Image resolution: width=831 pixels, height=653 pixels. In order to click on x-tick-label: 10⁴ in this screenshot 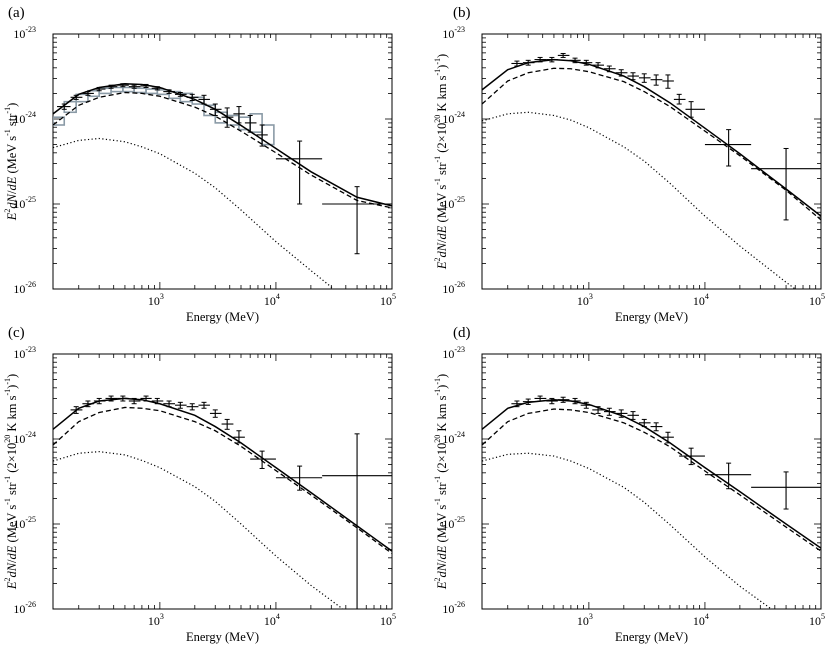, I will do `click(701, 300)`.